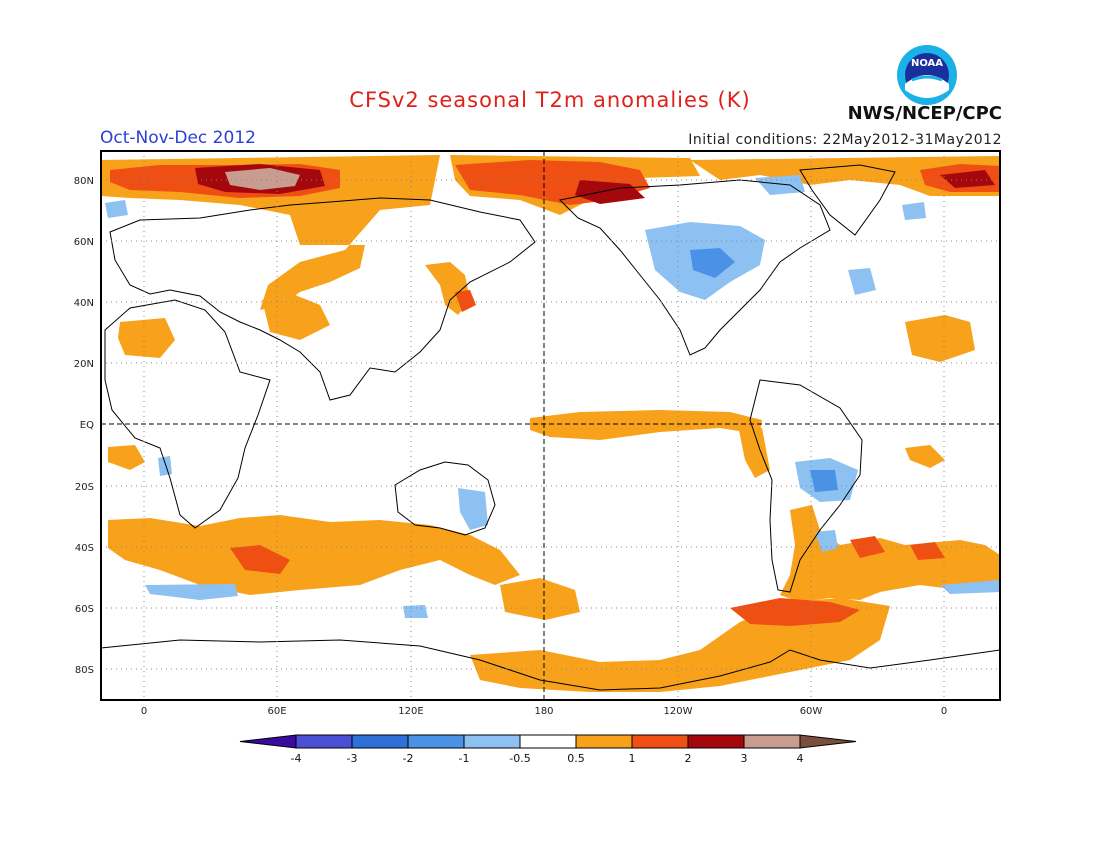 The width and height of the screenshot is (1100, 850). I want to click on warm-anomaly-antarctic-core, so click(795, 612).